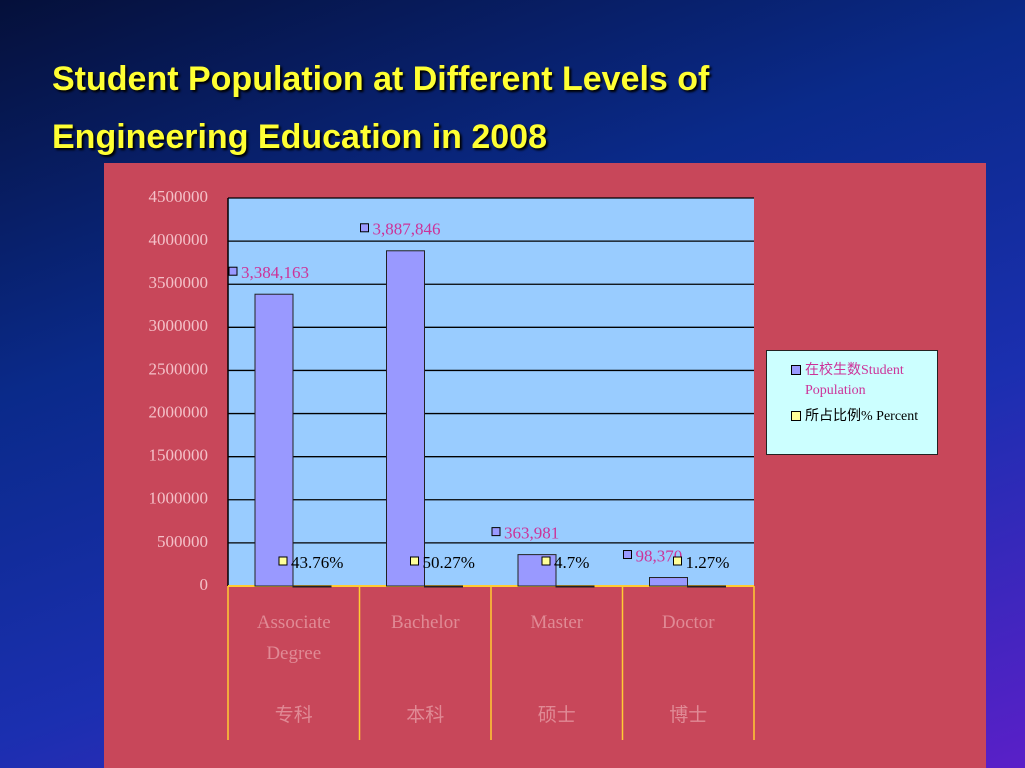  Describe the element at coordinates (179, 196) in the screenshot. I see `y-tick-label: 4500000` at that location.